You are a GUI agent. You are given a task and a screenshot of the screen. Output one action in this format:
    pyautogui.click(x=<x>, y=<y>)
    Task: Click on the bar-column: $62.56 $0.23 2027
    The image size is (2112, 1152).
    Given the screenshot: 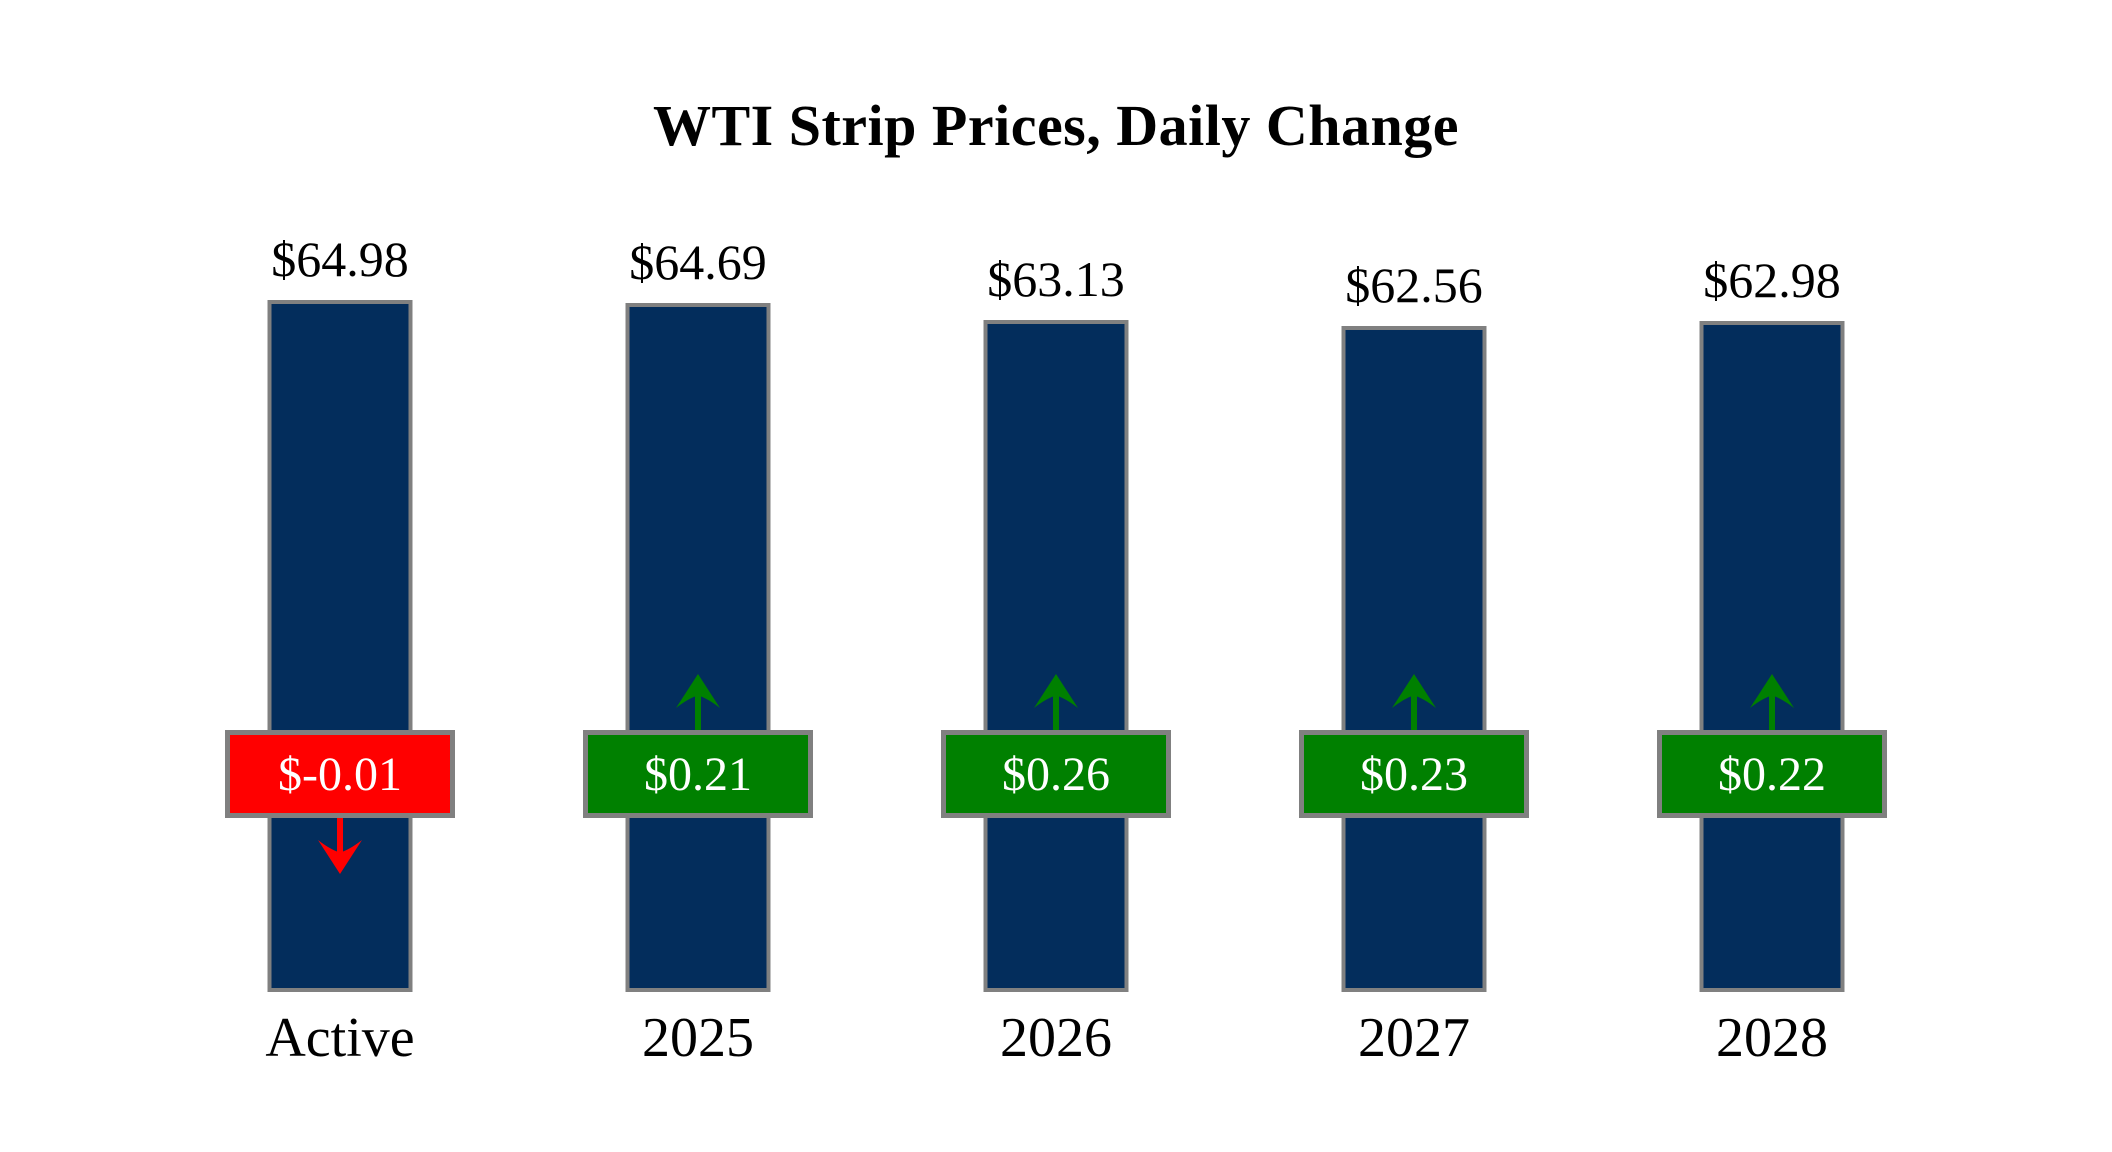 What is the action you would take?
    pyautogui.click(x=1414, y=663)
    